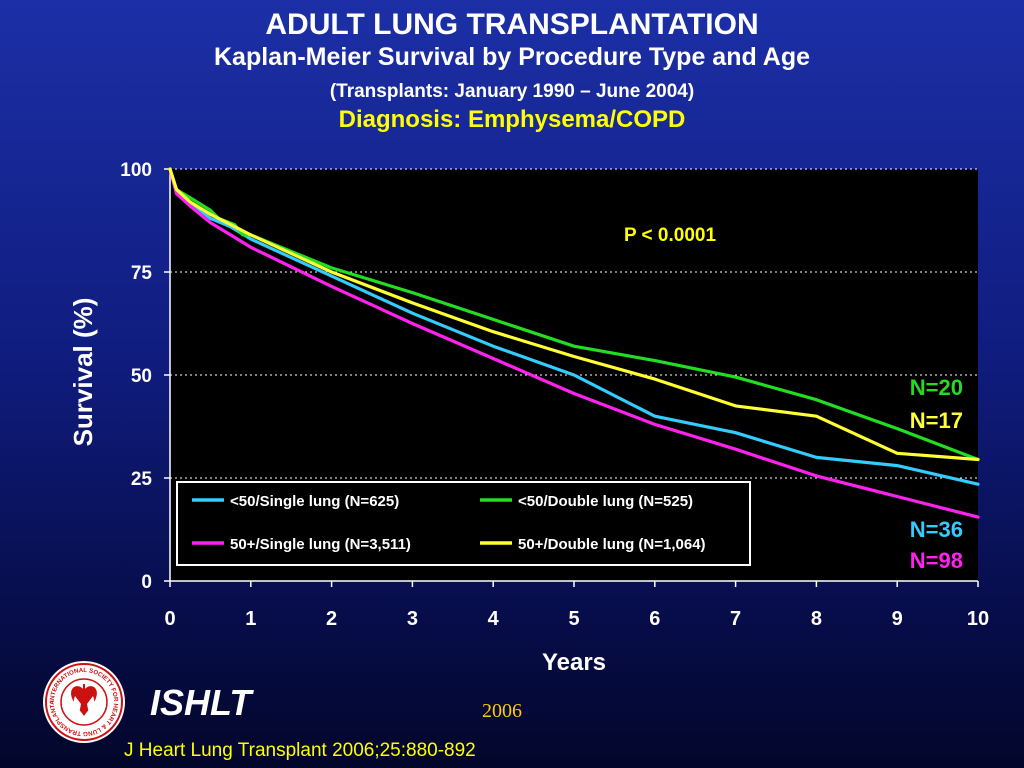  What do you see at coordinates (314, 501) in the screenshot?
I see `legend-label: <50/Single lung (N=625)` at bounding box center [314, 501].